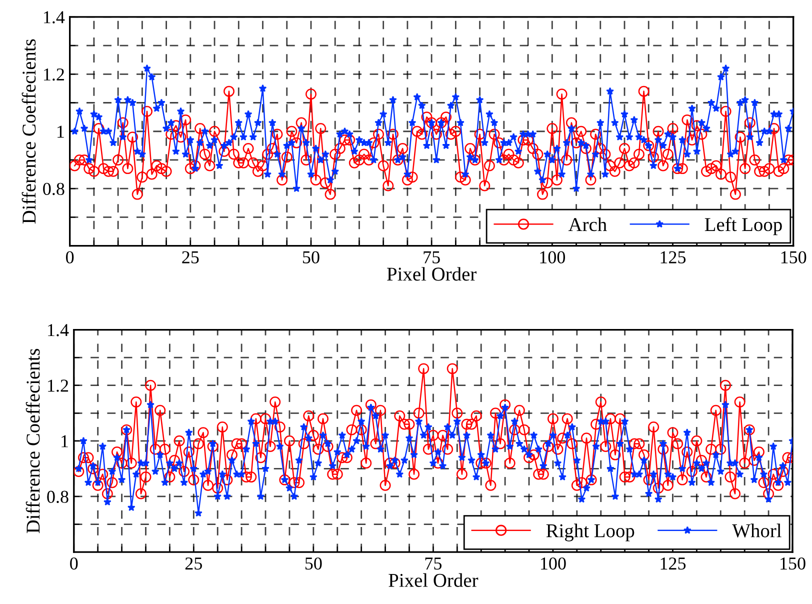 This screenshot has width=812, height=604. I want to click on legend-label: Whorl, so click(757, 531).